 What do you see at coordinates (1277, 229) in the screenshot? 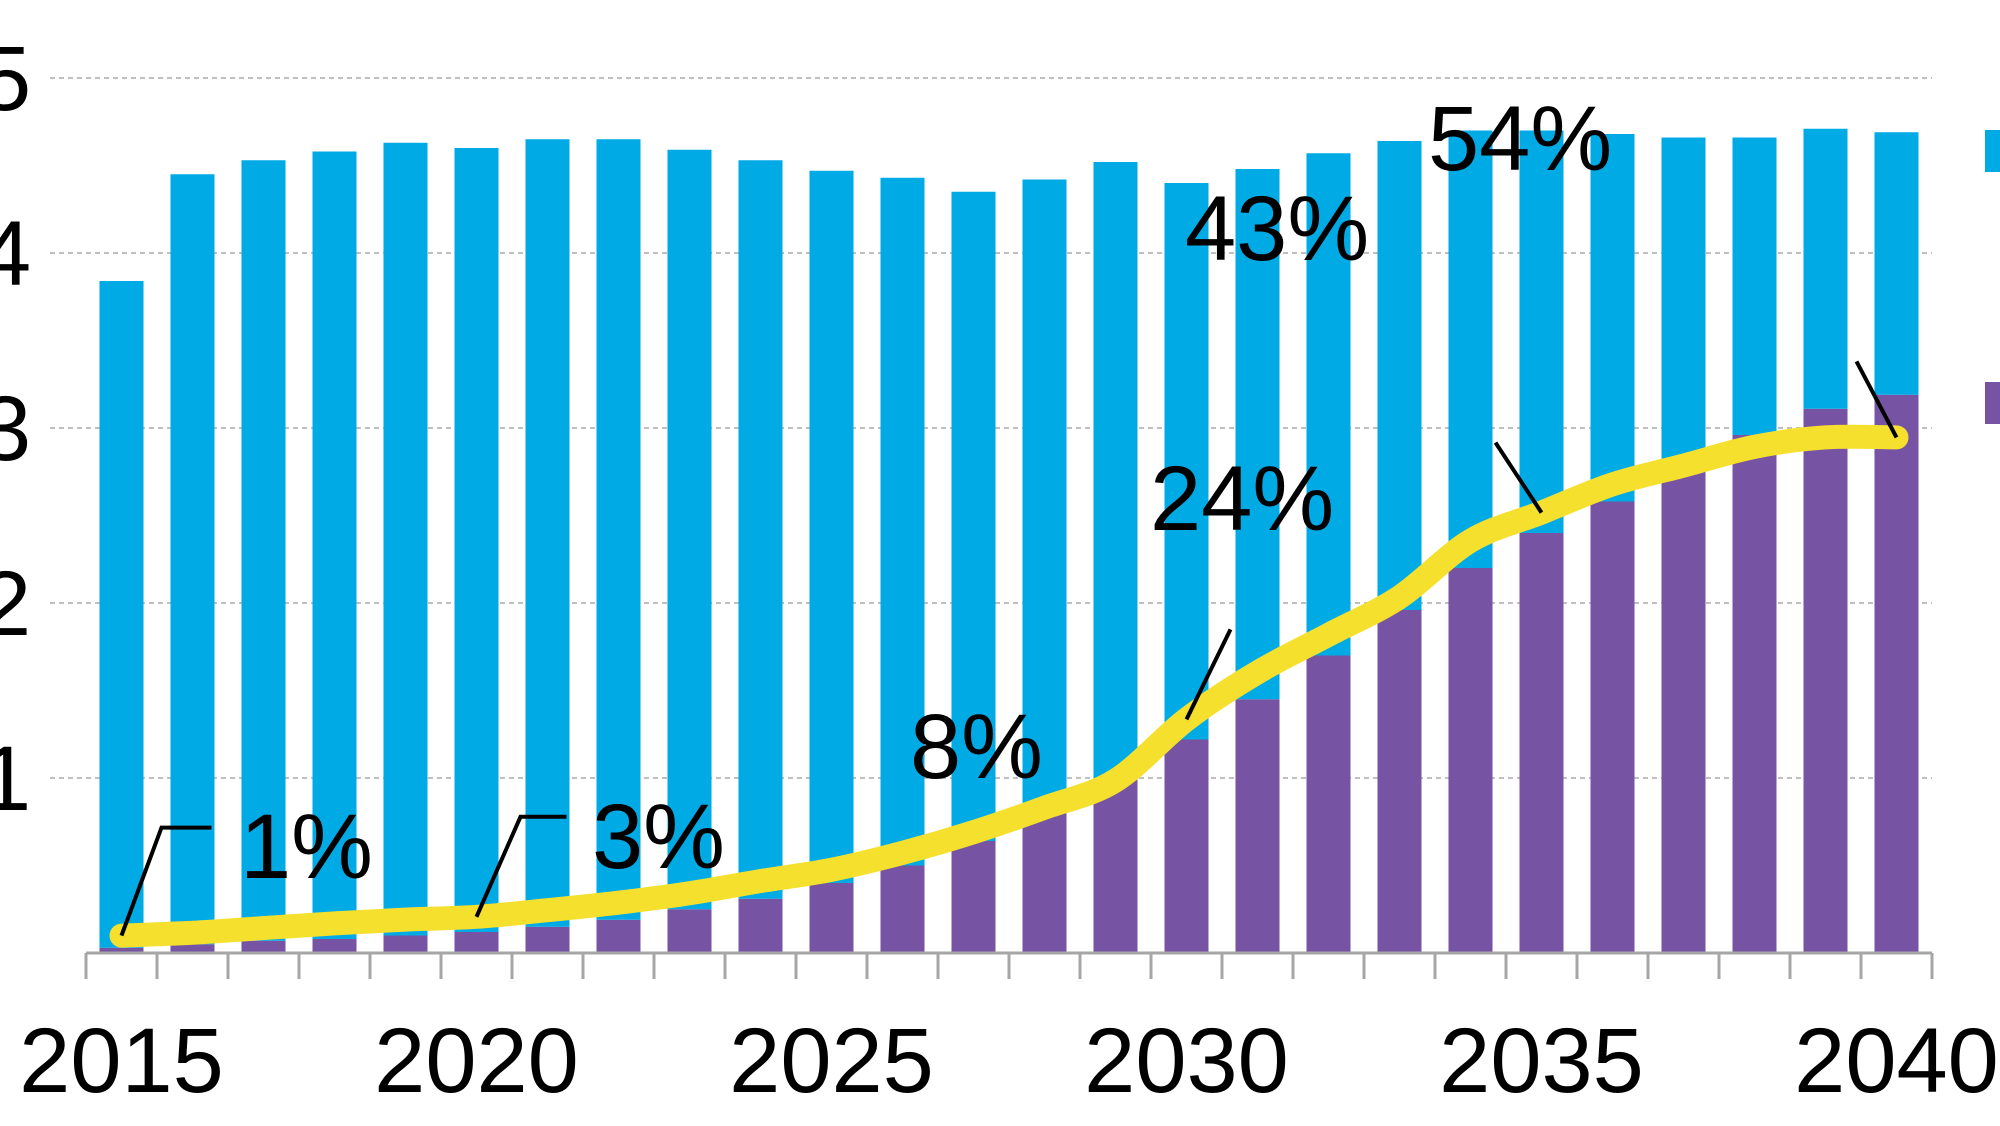
I see `data-label: 43%` at bounding box center [1277, 229].